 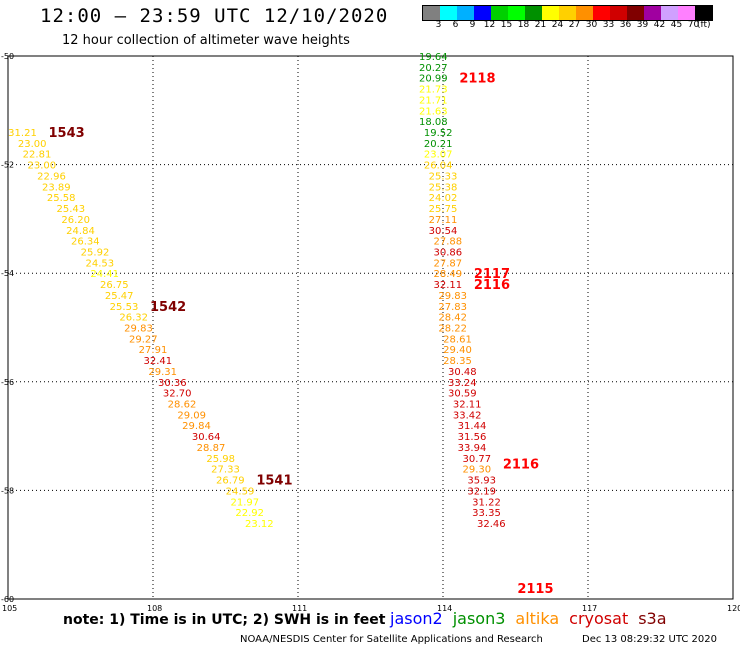 What do you see at coordinates (457, 361) in the screenshot?
I see `wave-height-label: 28.35` at bounding box center [457, 361].